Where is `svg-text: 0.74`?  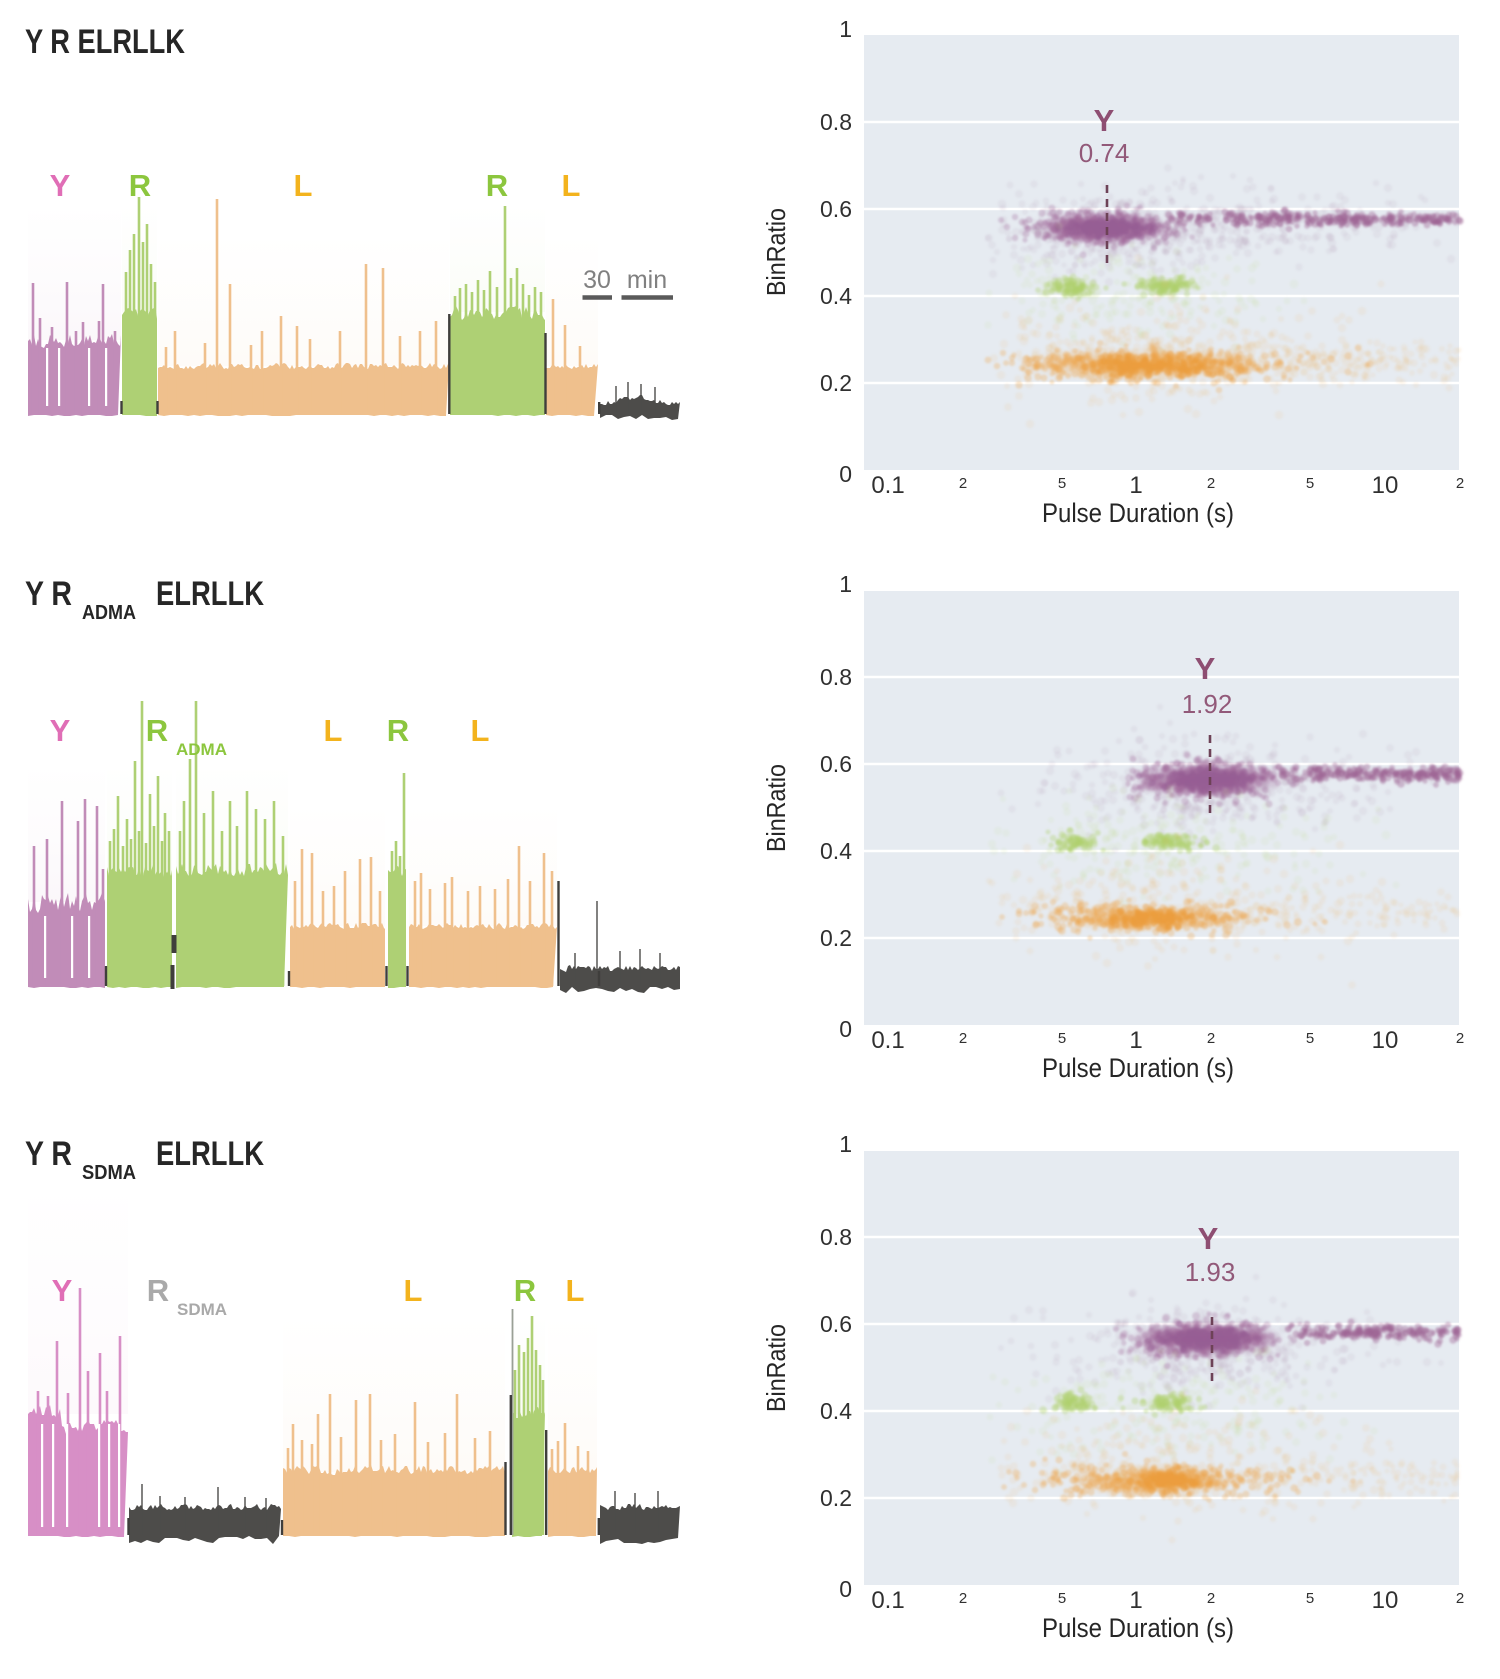
svg-text: 0.74 is located at coordinates (1104, 153).